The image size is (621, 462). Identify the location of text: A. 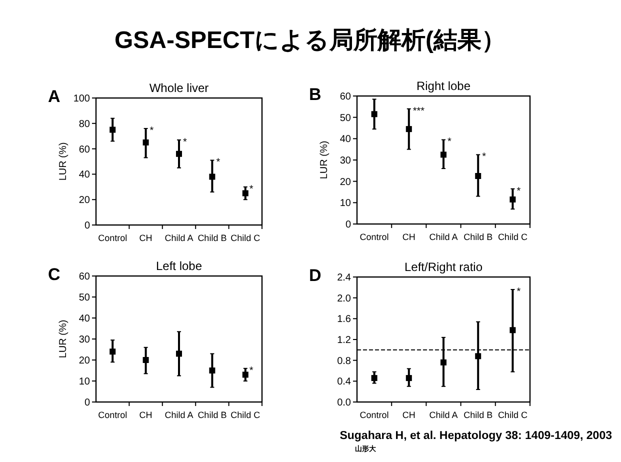
(54, 96).